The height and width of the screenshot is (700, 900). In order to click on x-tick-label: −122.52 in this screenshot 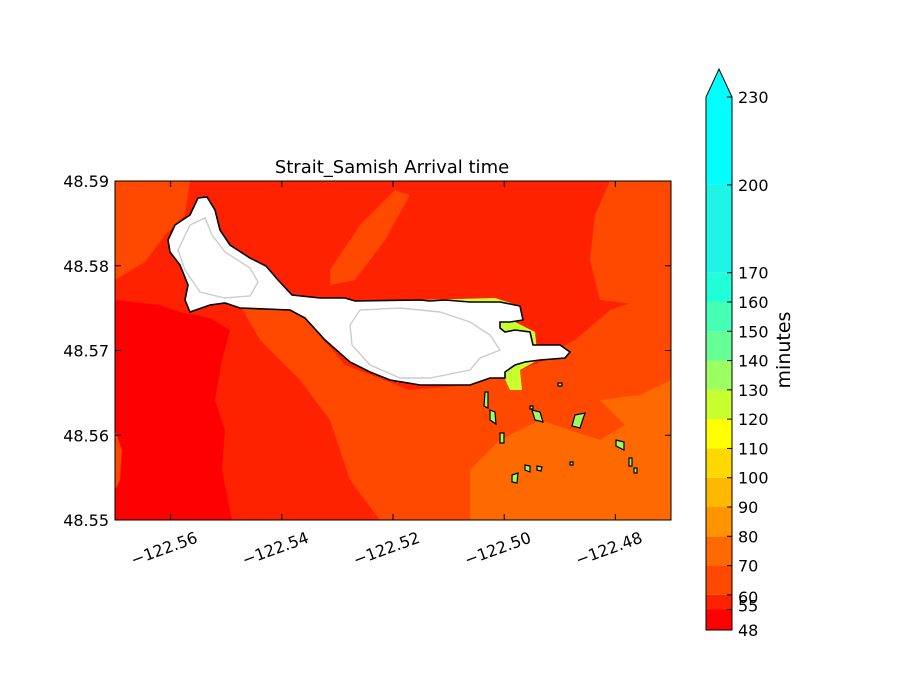, I will do `click(387, 549)`.